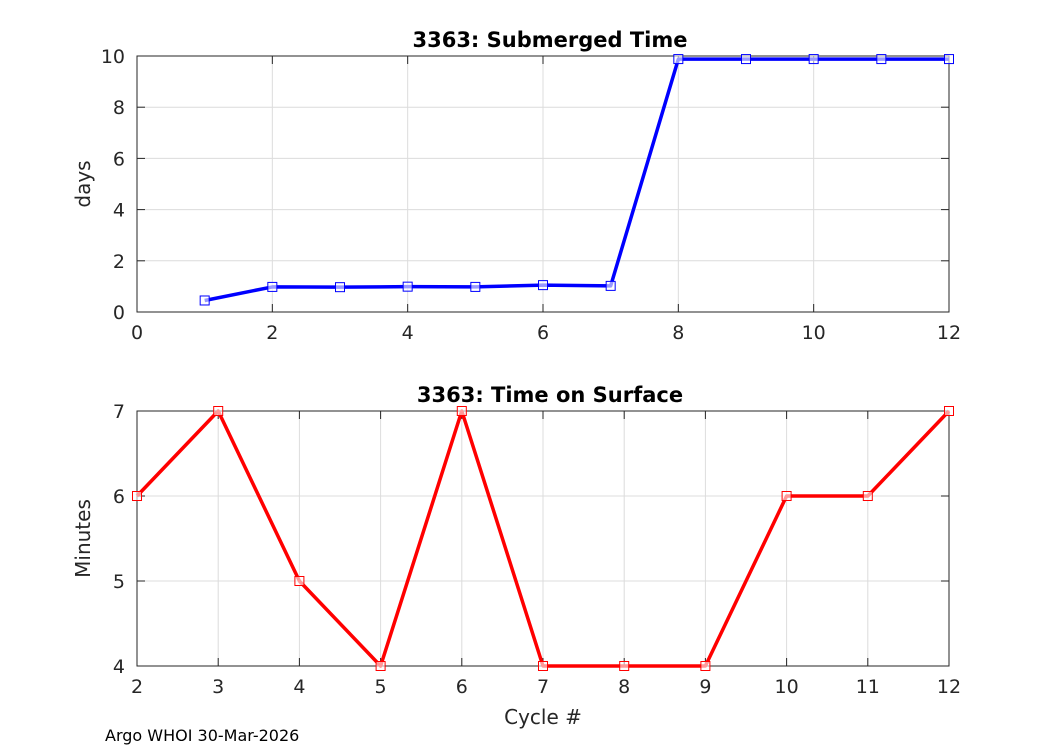  What do you see at coordinates (868, 687) in the screenshot?
I see `surface-x-tick-label: 11` at bounding box center [868, 687].